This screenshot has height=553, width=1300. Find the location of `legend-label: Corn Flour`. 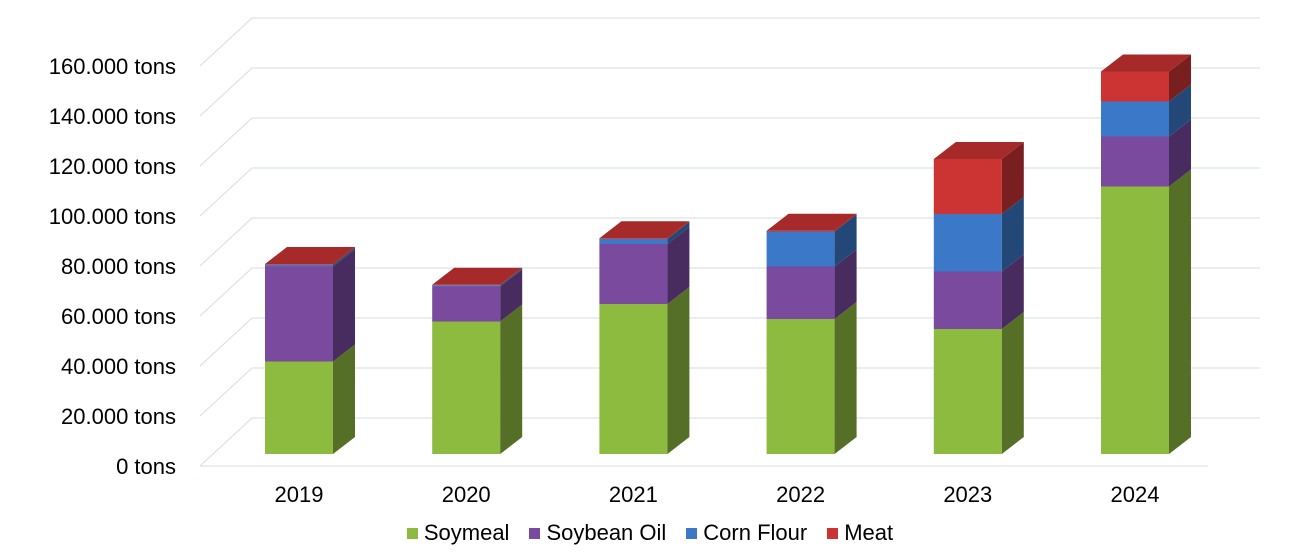

legend-label: Corn Flour is located at coordinates (755, 532).